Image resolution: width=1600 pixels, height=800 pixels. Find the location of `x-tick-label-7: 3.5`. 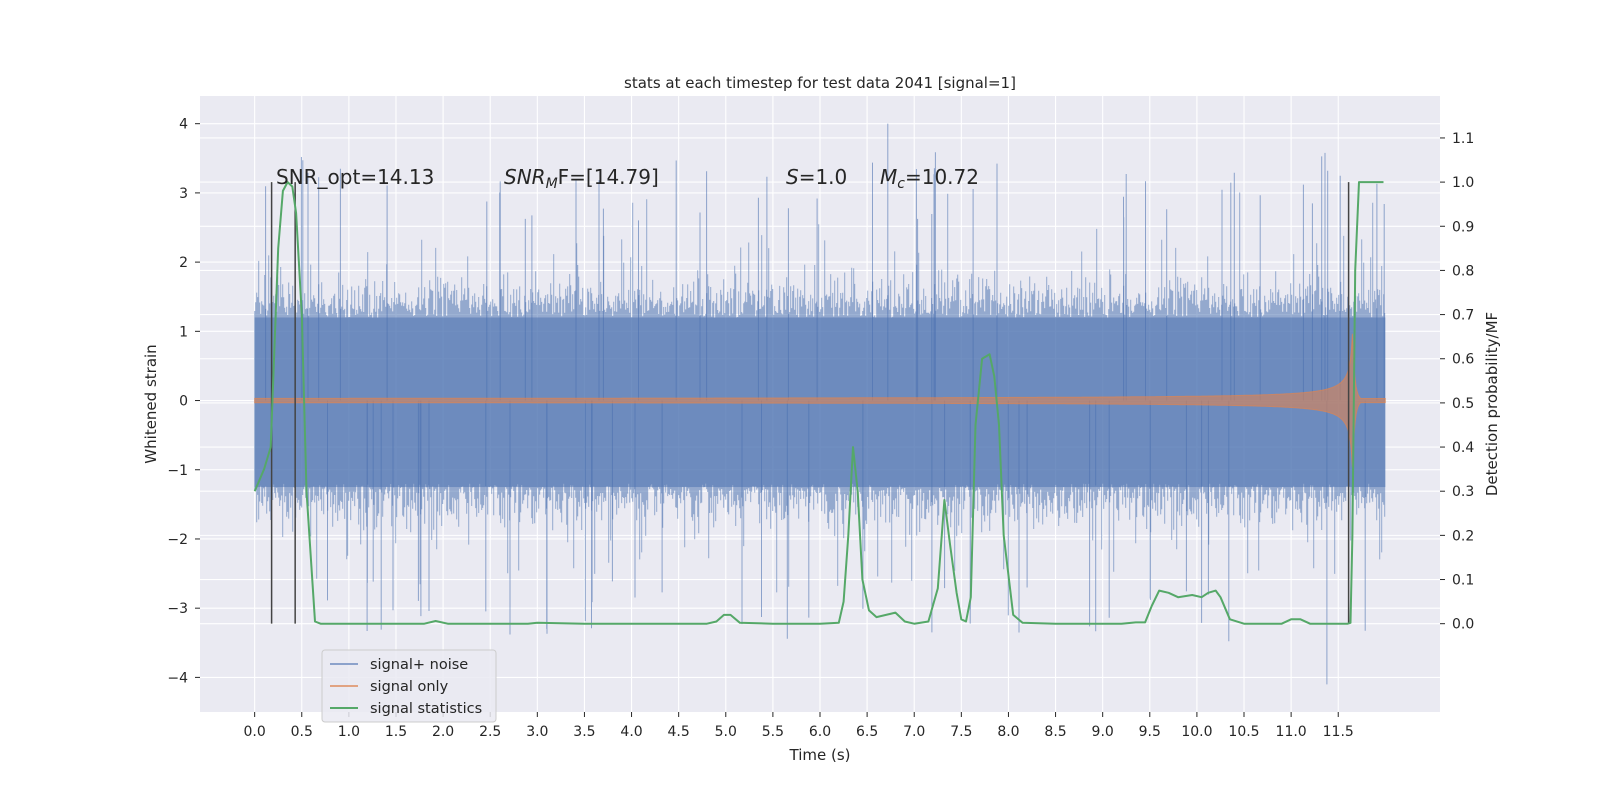

x-tick-label-7: 3.5 is located at coordinates (584, 732).